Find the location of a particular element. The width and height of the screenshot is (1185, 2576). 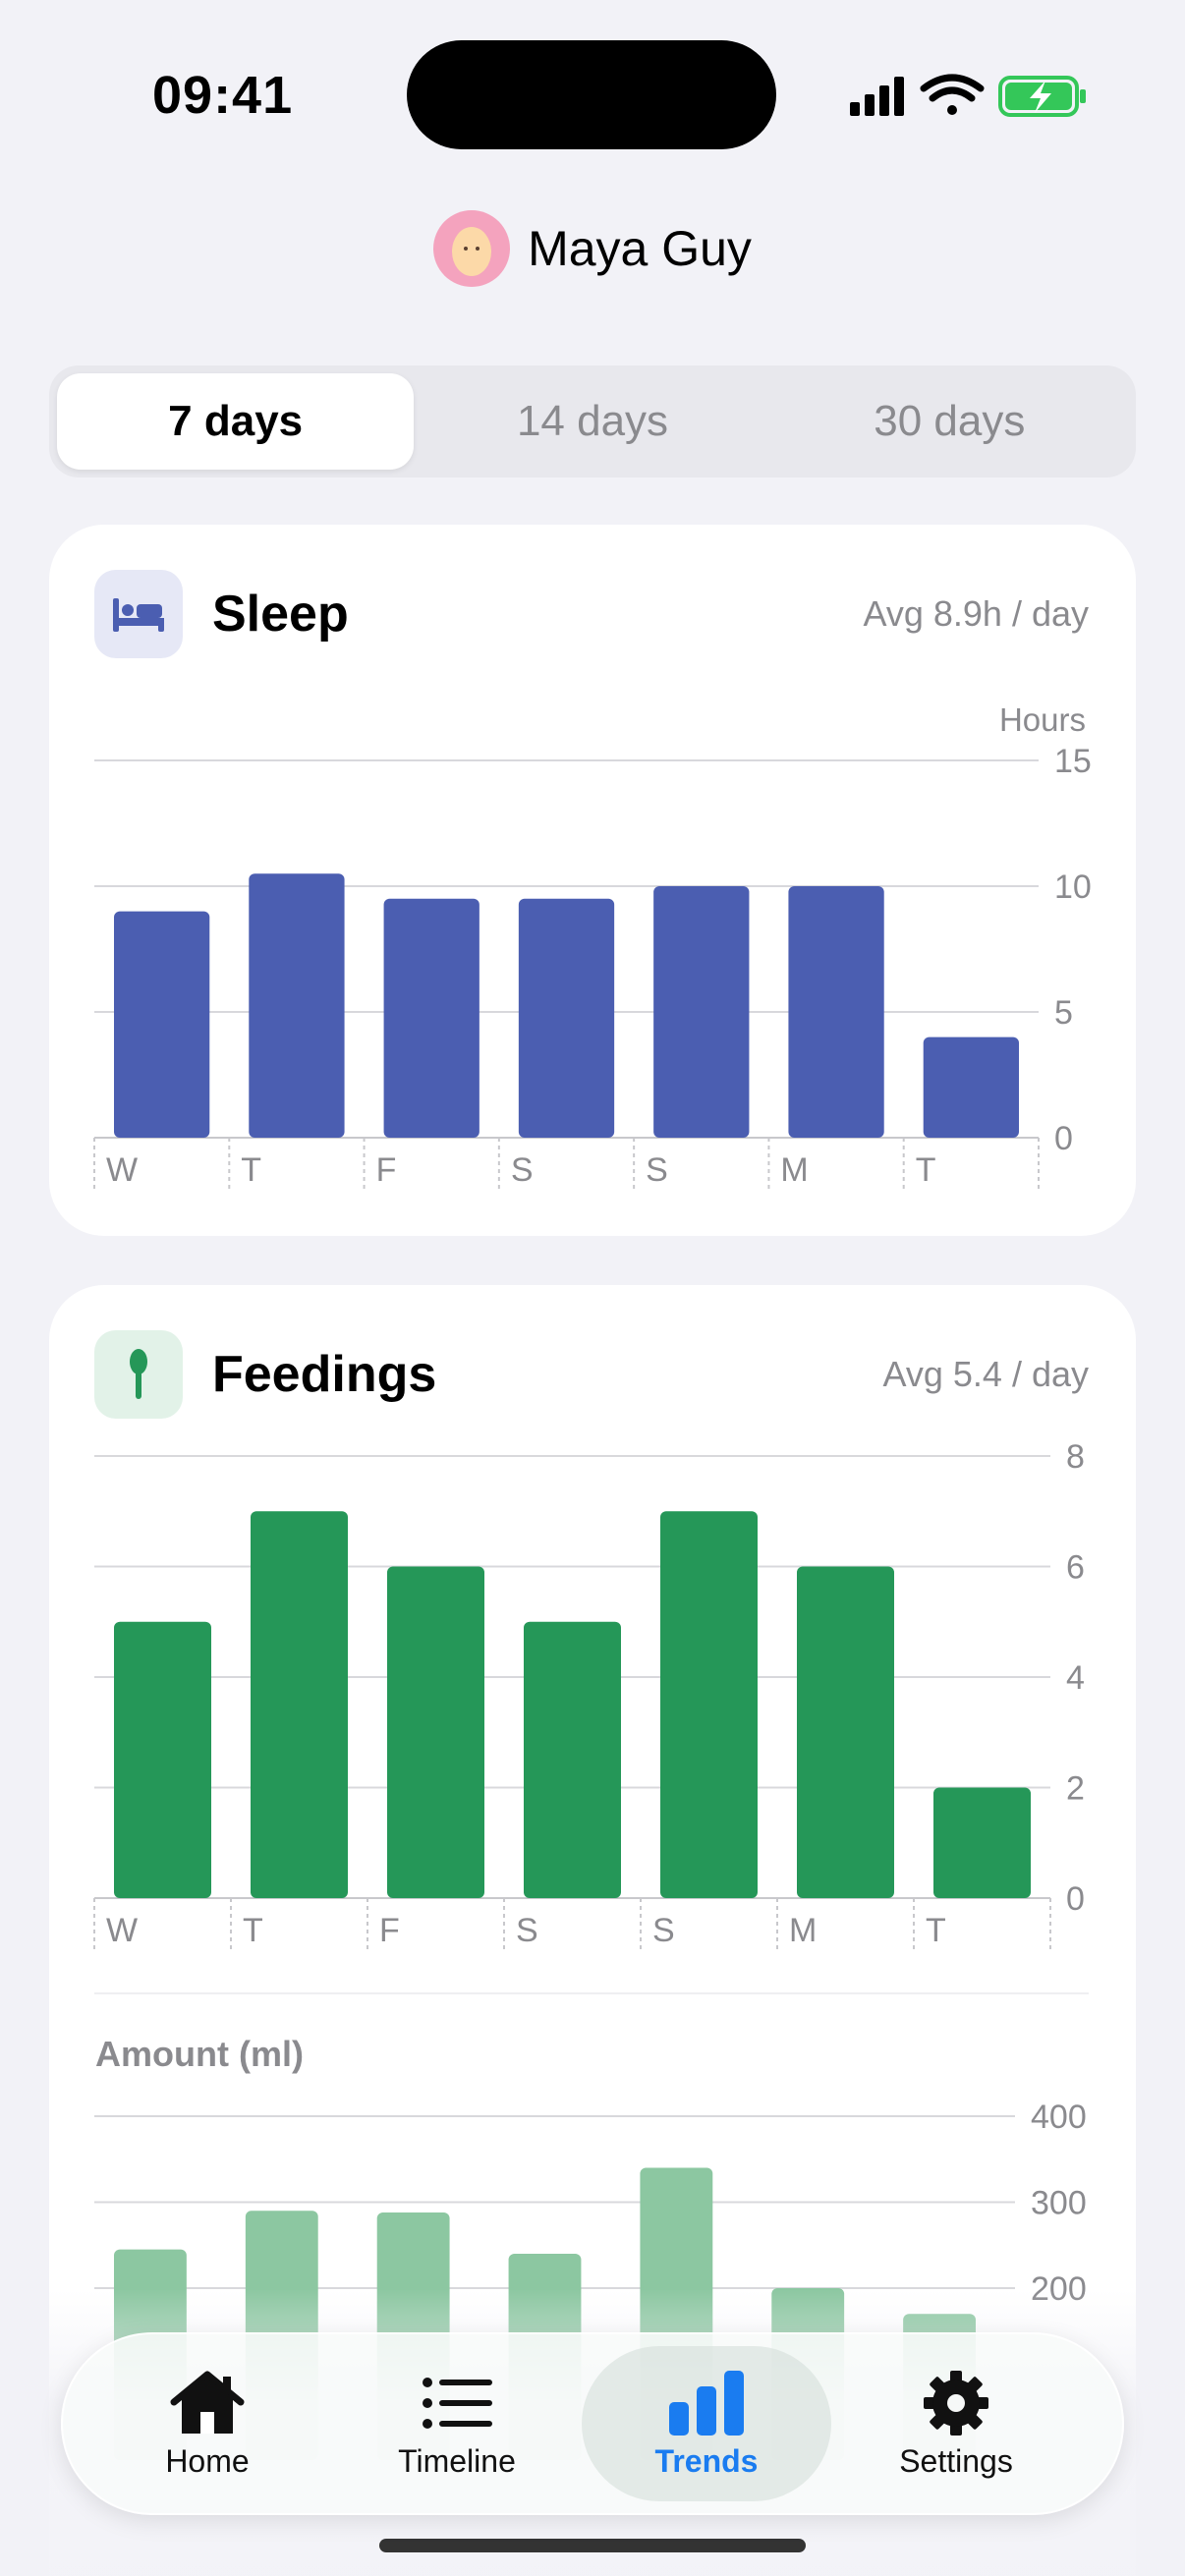

range-tab-7-days: 7 days is located at coordinates (236, 421).